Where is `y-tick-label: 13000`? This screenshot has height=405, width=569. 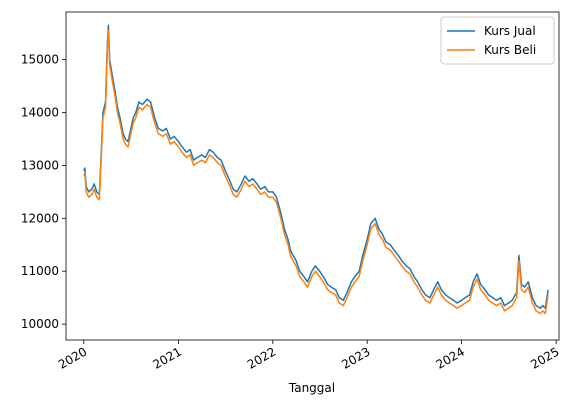
y-tick-label: 13000 is located at coordinates (40, 165).